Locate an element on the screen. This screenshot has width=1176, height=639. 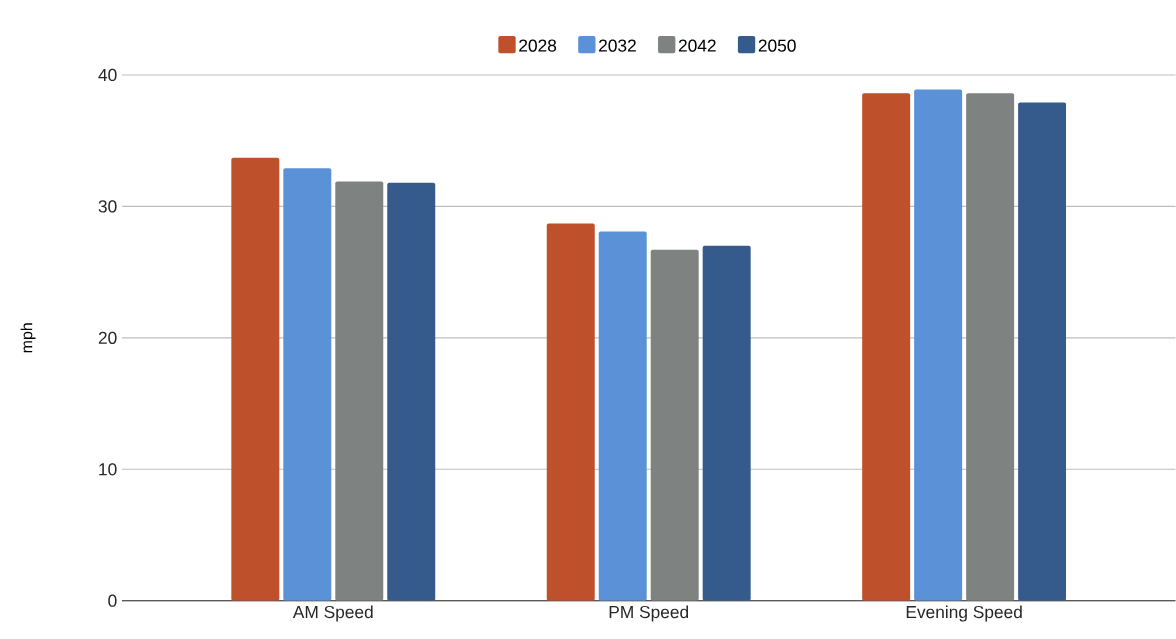
y-tick-label: 30 is located at coordinates (107, 206).